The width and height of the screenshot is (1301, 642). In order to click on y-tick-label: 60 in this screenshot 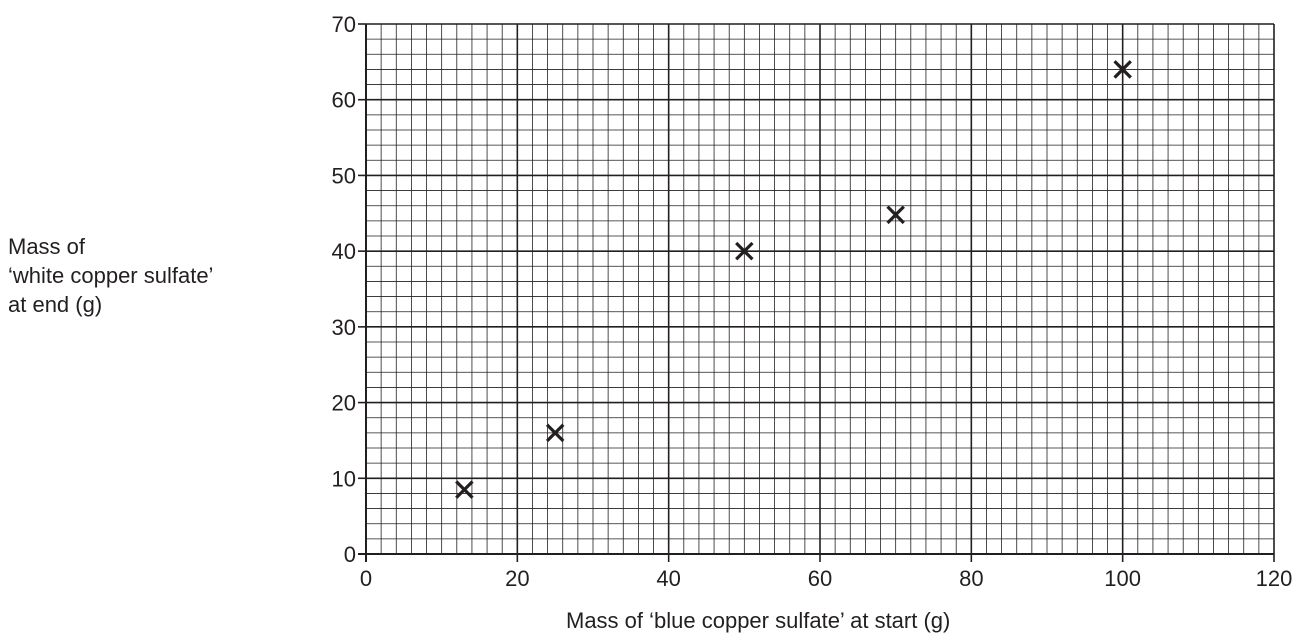, I will do `click(344, 100)`.